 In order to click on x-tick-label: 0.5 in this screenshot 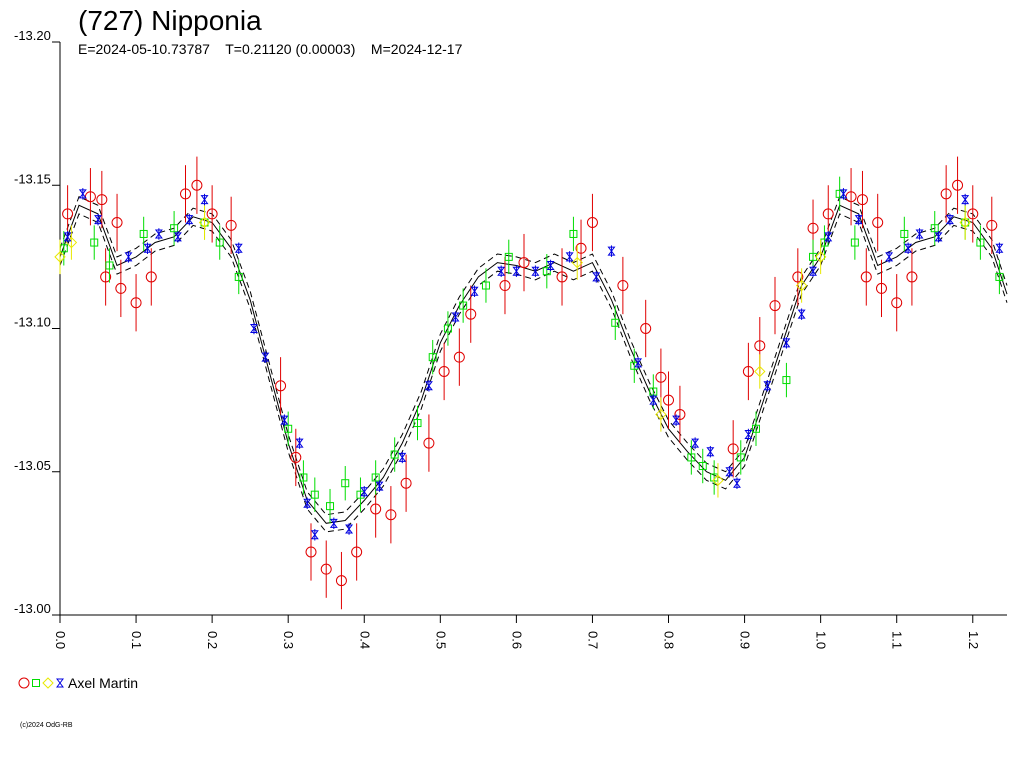, I will do `click(440, 640)`.